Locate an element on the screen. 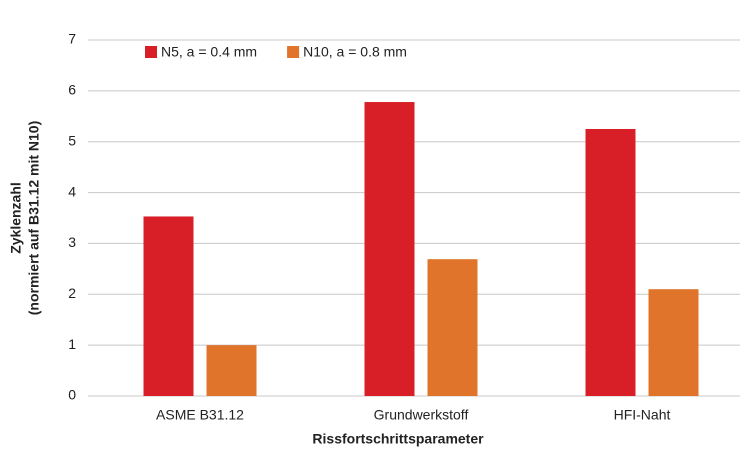 The height and width of the screenshot is (455, 747). y-tick-label: 5 is located at coordinates (72, 140).